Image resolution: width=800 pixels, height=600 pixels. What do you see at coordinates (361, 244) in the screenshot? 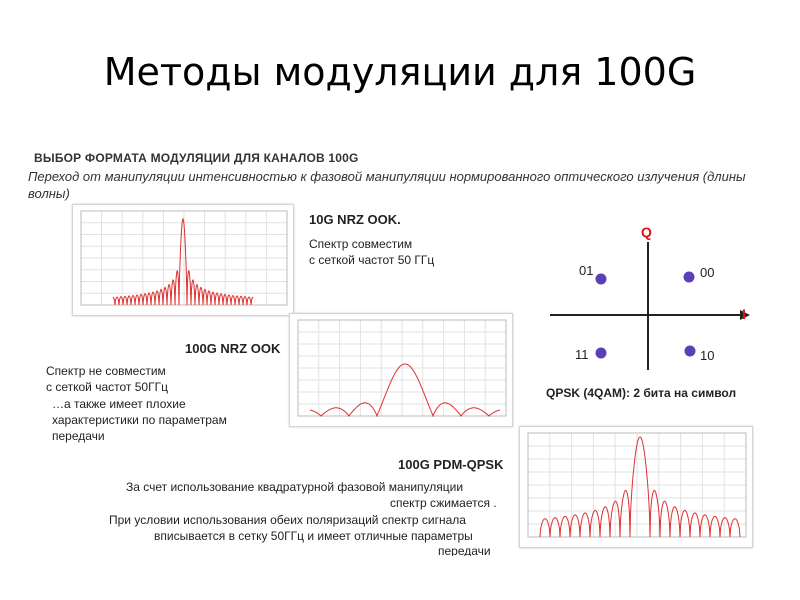
I see `nrz10-text-1: Спектр совместим` at bounding box center [361, 244].